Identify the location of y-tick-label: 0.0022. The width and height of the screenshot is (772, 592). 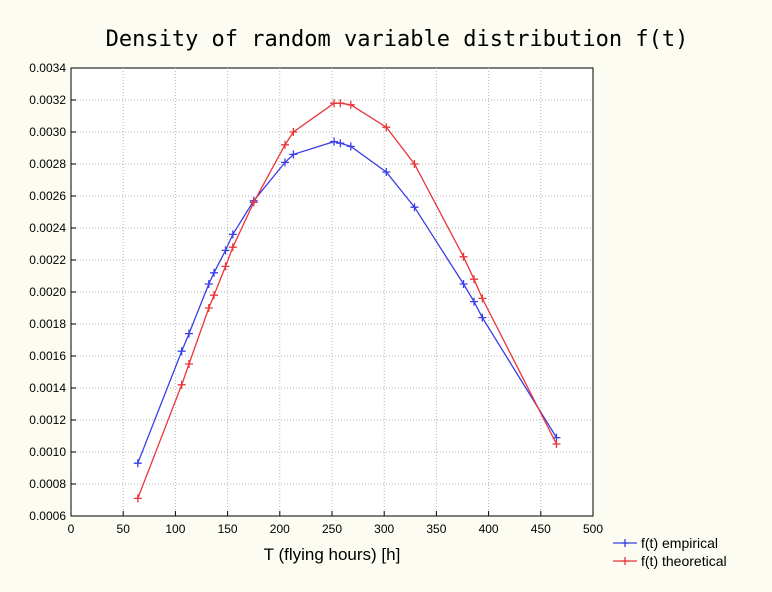
(47, 260).